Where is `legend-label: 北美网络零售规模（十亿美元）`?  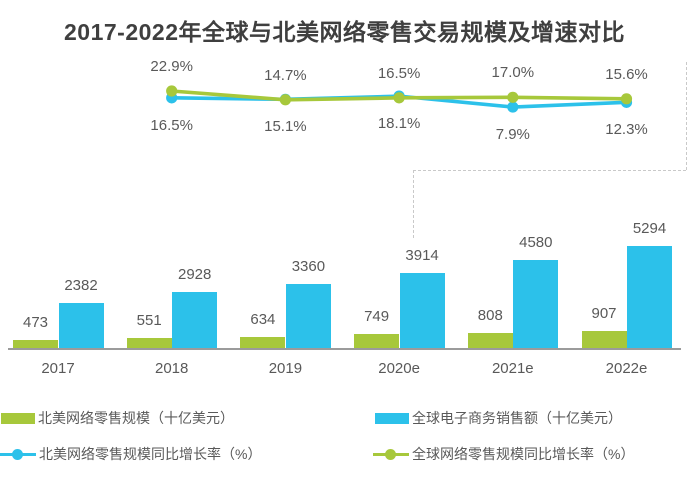
legend-label: 北美网络零售规模（十亿美元） is located at coordinates (136, 418).